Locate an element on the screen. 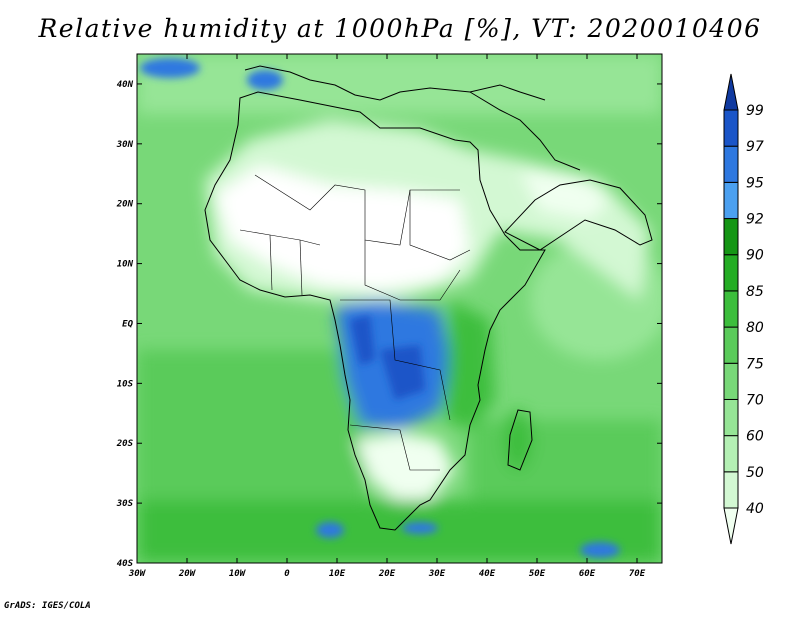  lon-tick-label: 20E is located at coordinates (387, 574).